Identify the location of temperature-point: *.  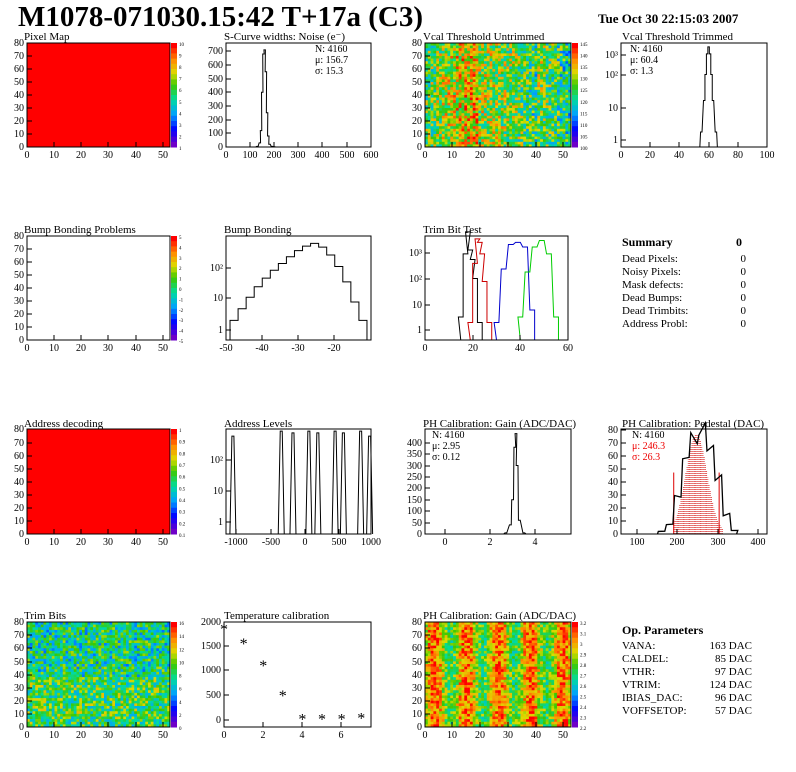
(322, 720).